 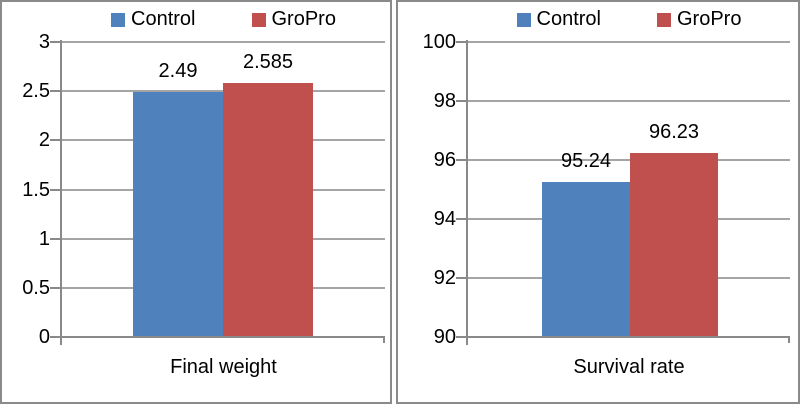 I want to click on y-axis-tick-label: 2.5, so click(x=36, y=91).